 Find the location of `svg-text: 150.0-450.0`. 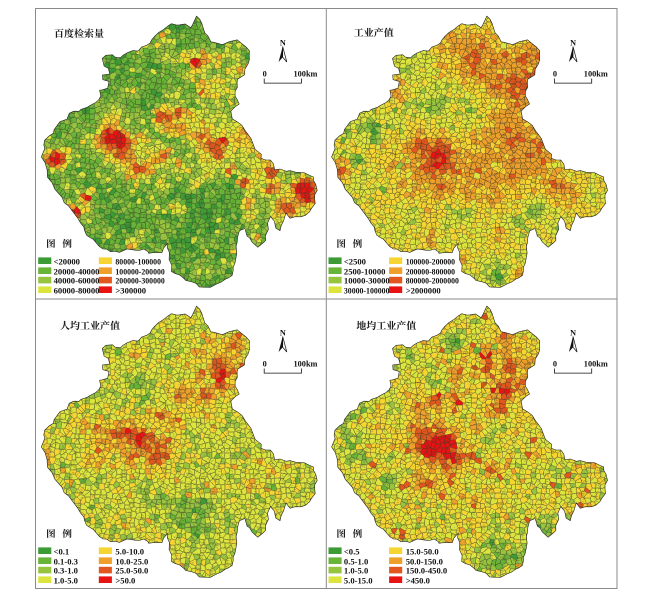

svg-text: 150.0-450.0 is located at coordinates (427, 571).